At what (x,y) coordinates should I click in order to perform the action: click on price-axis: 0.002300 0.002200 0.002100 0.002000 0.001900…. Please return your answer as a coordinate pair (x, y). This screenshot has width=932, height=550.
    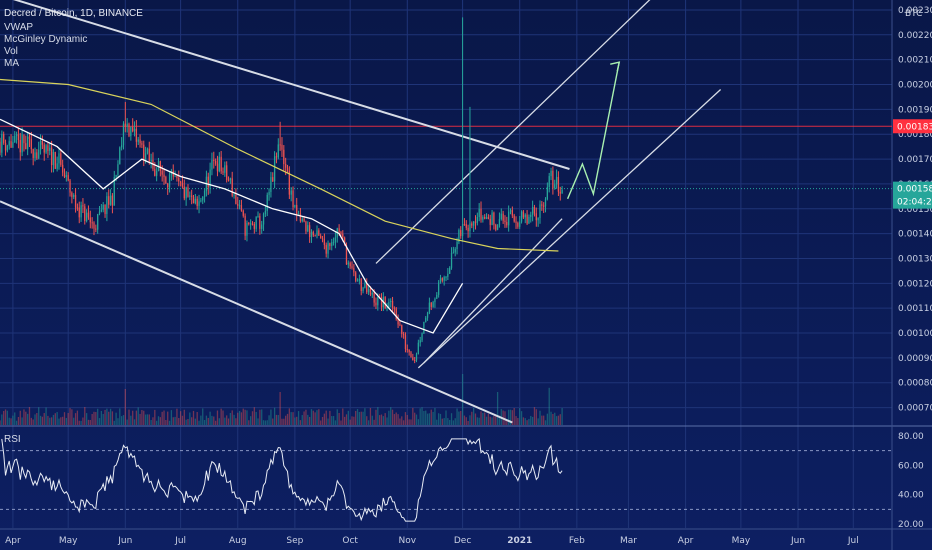
    Looking at the image, I should click on (912, 210).